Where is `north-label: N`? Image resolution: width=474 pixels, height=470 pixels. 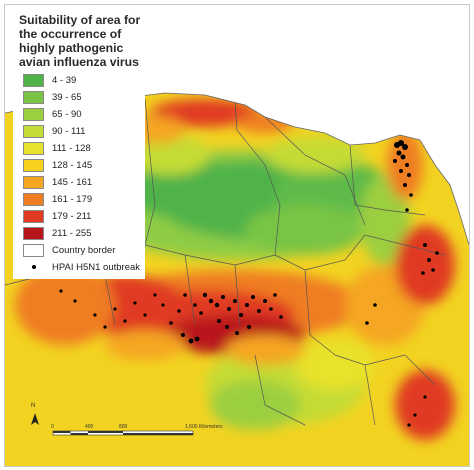
north-label: N is located at coordinates (33, 406).